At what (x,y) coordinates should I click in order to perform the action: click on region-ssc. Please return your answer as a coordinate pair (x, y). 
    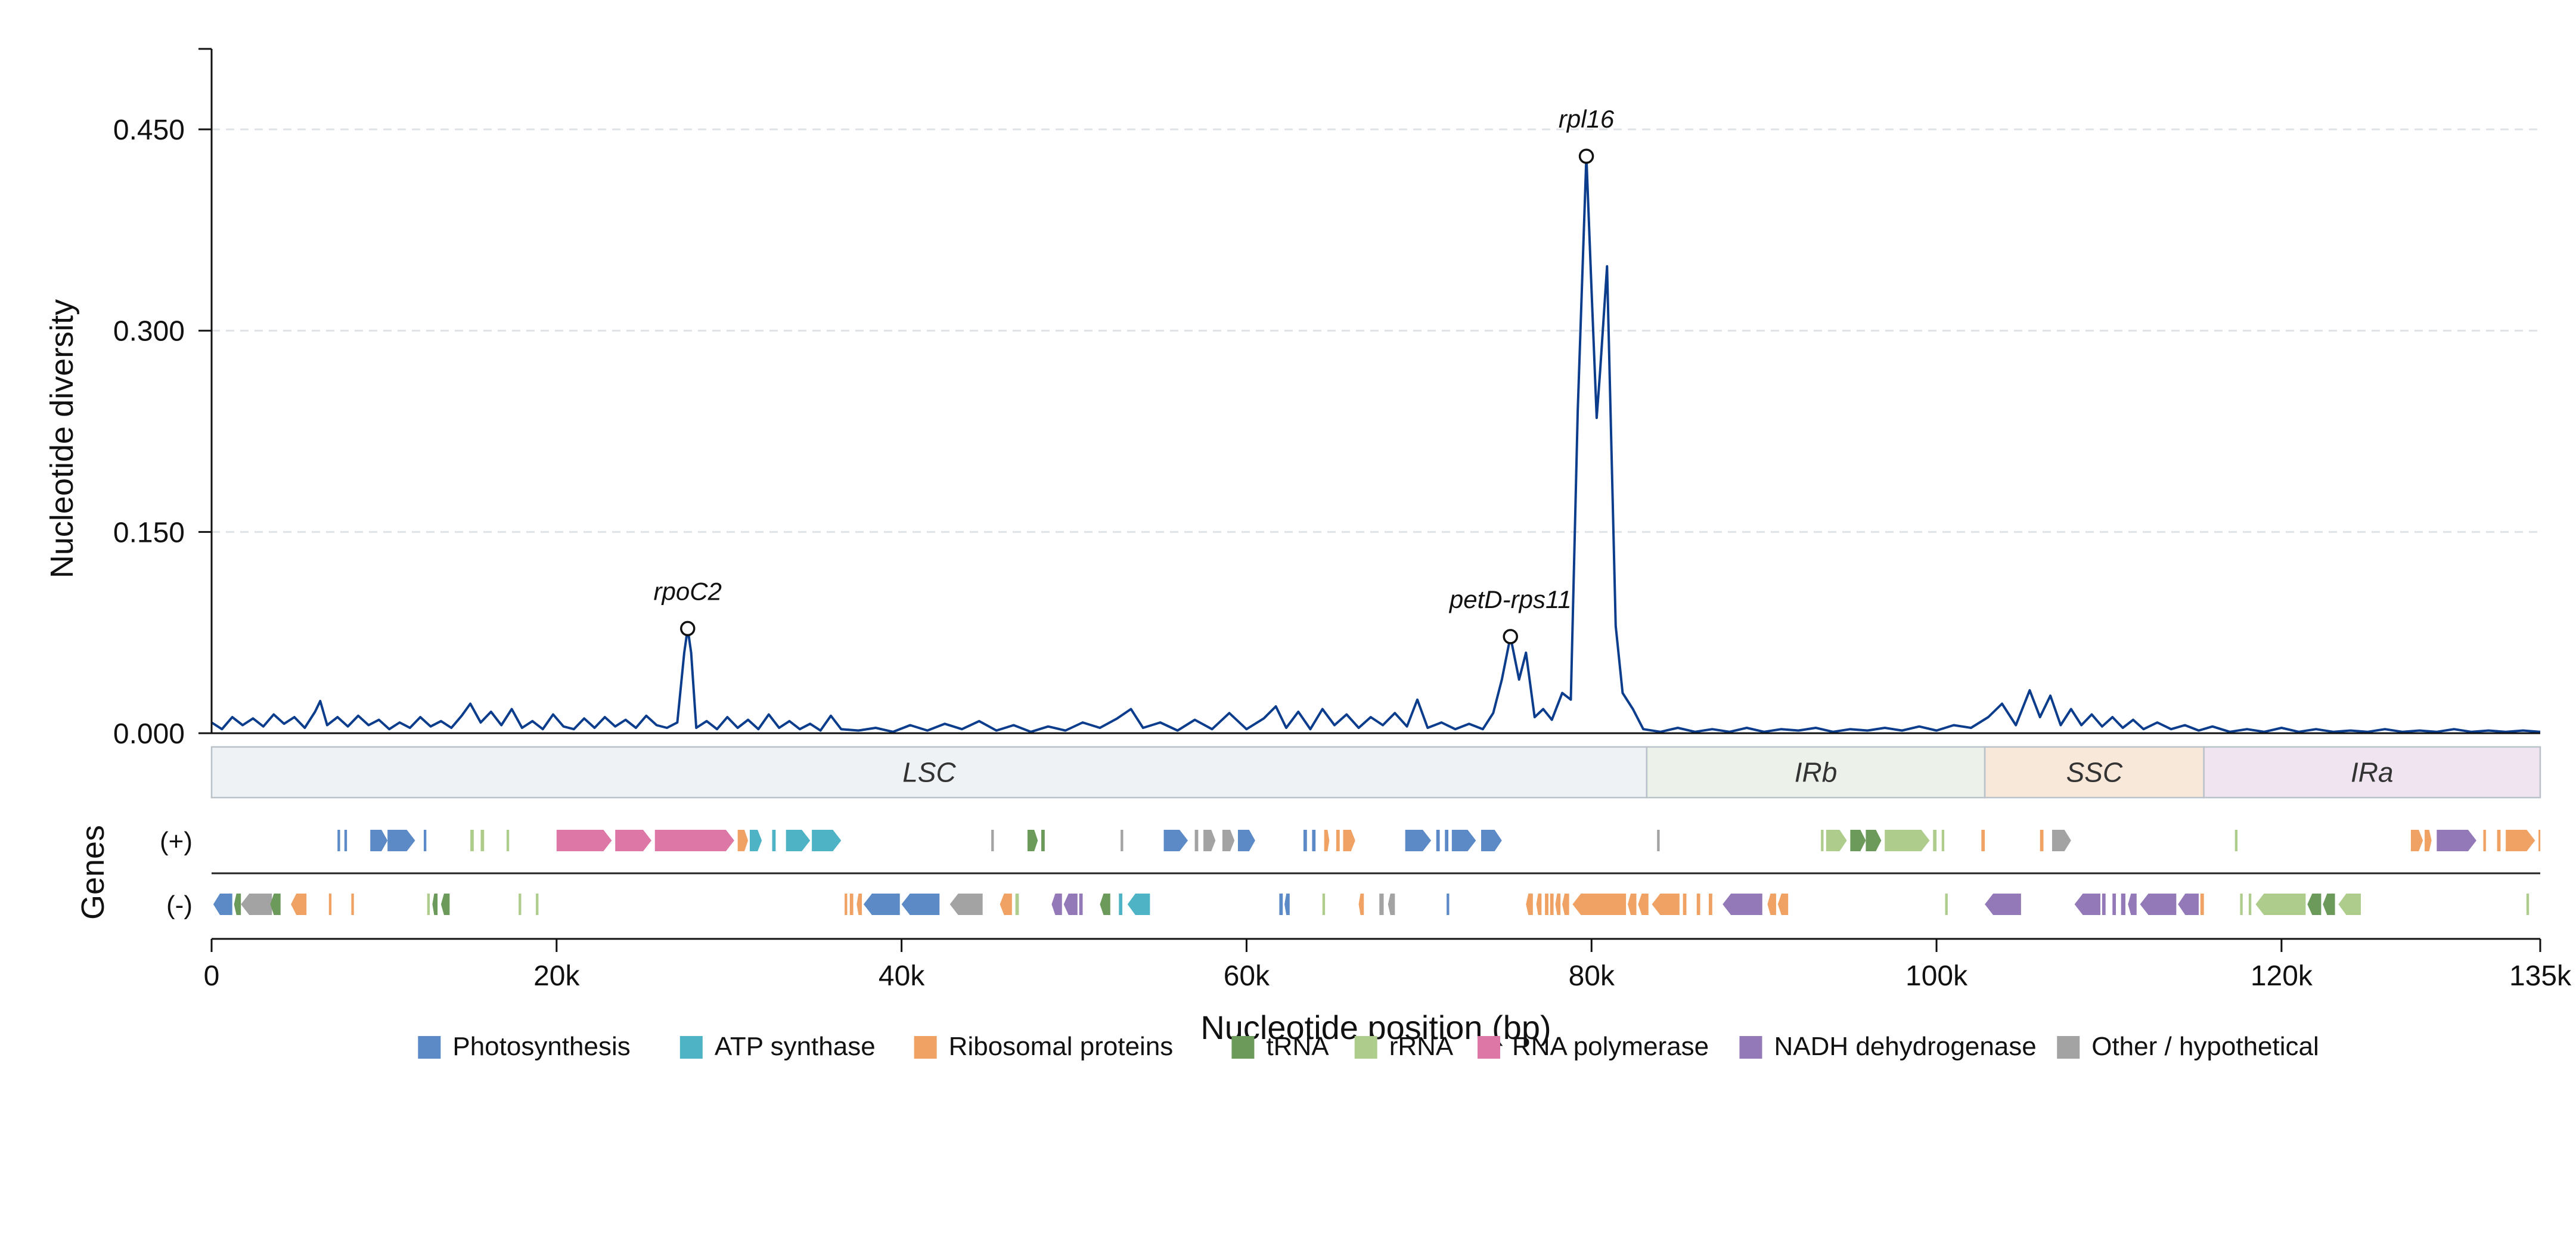
    Looking at the image, I should click on (2094, 772).